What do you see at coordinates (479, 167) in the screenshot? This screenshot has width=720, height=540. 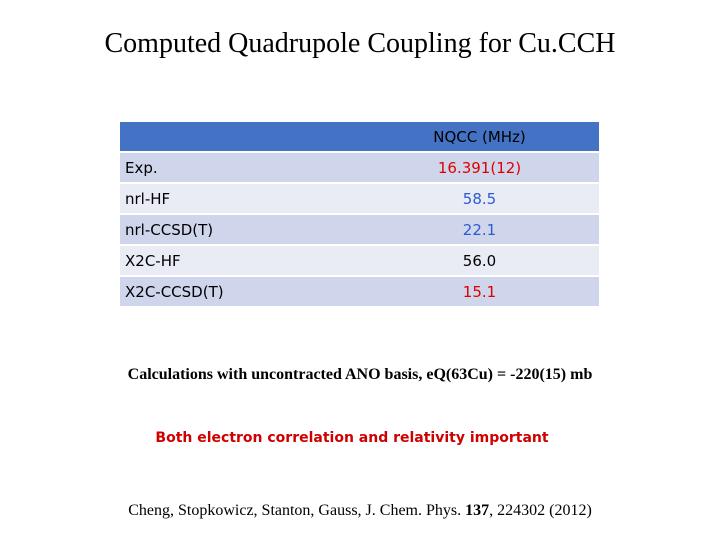 I see `value: 16.391(12)` at bounding box center [479, 167].